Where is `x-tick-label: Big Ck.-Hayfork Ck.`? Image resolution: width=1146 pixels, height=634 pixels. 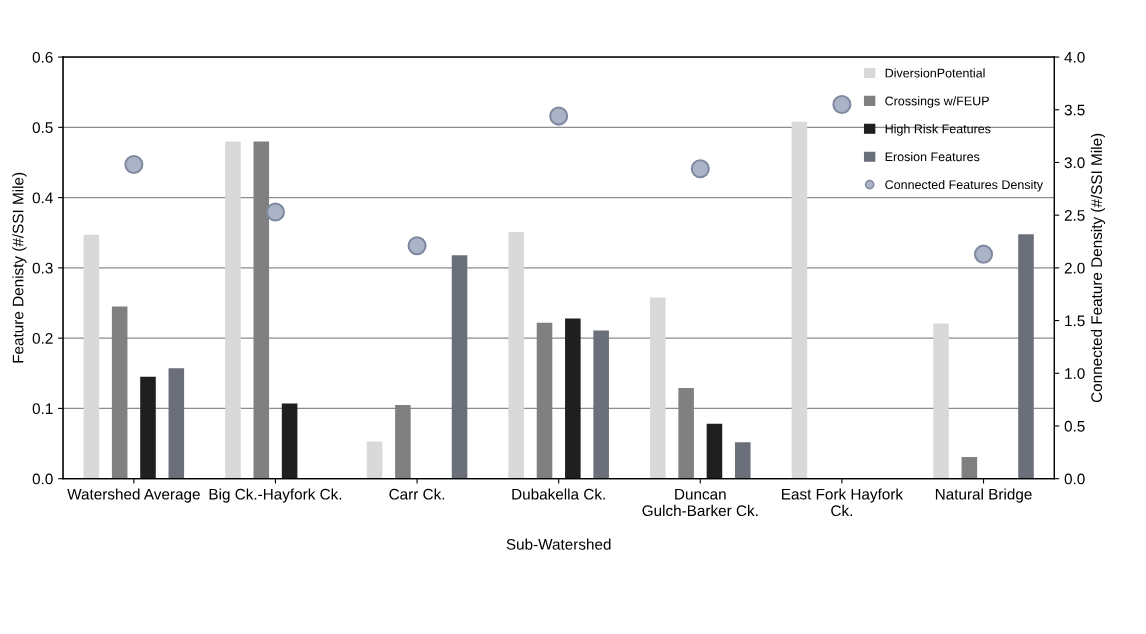
x-tick-label: Big Ck.-Hayfork Ck. is located at coordinates (275, 495).